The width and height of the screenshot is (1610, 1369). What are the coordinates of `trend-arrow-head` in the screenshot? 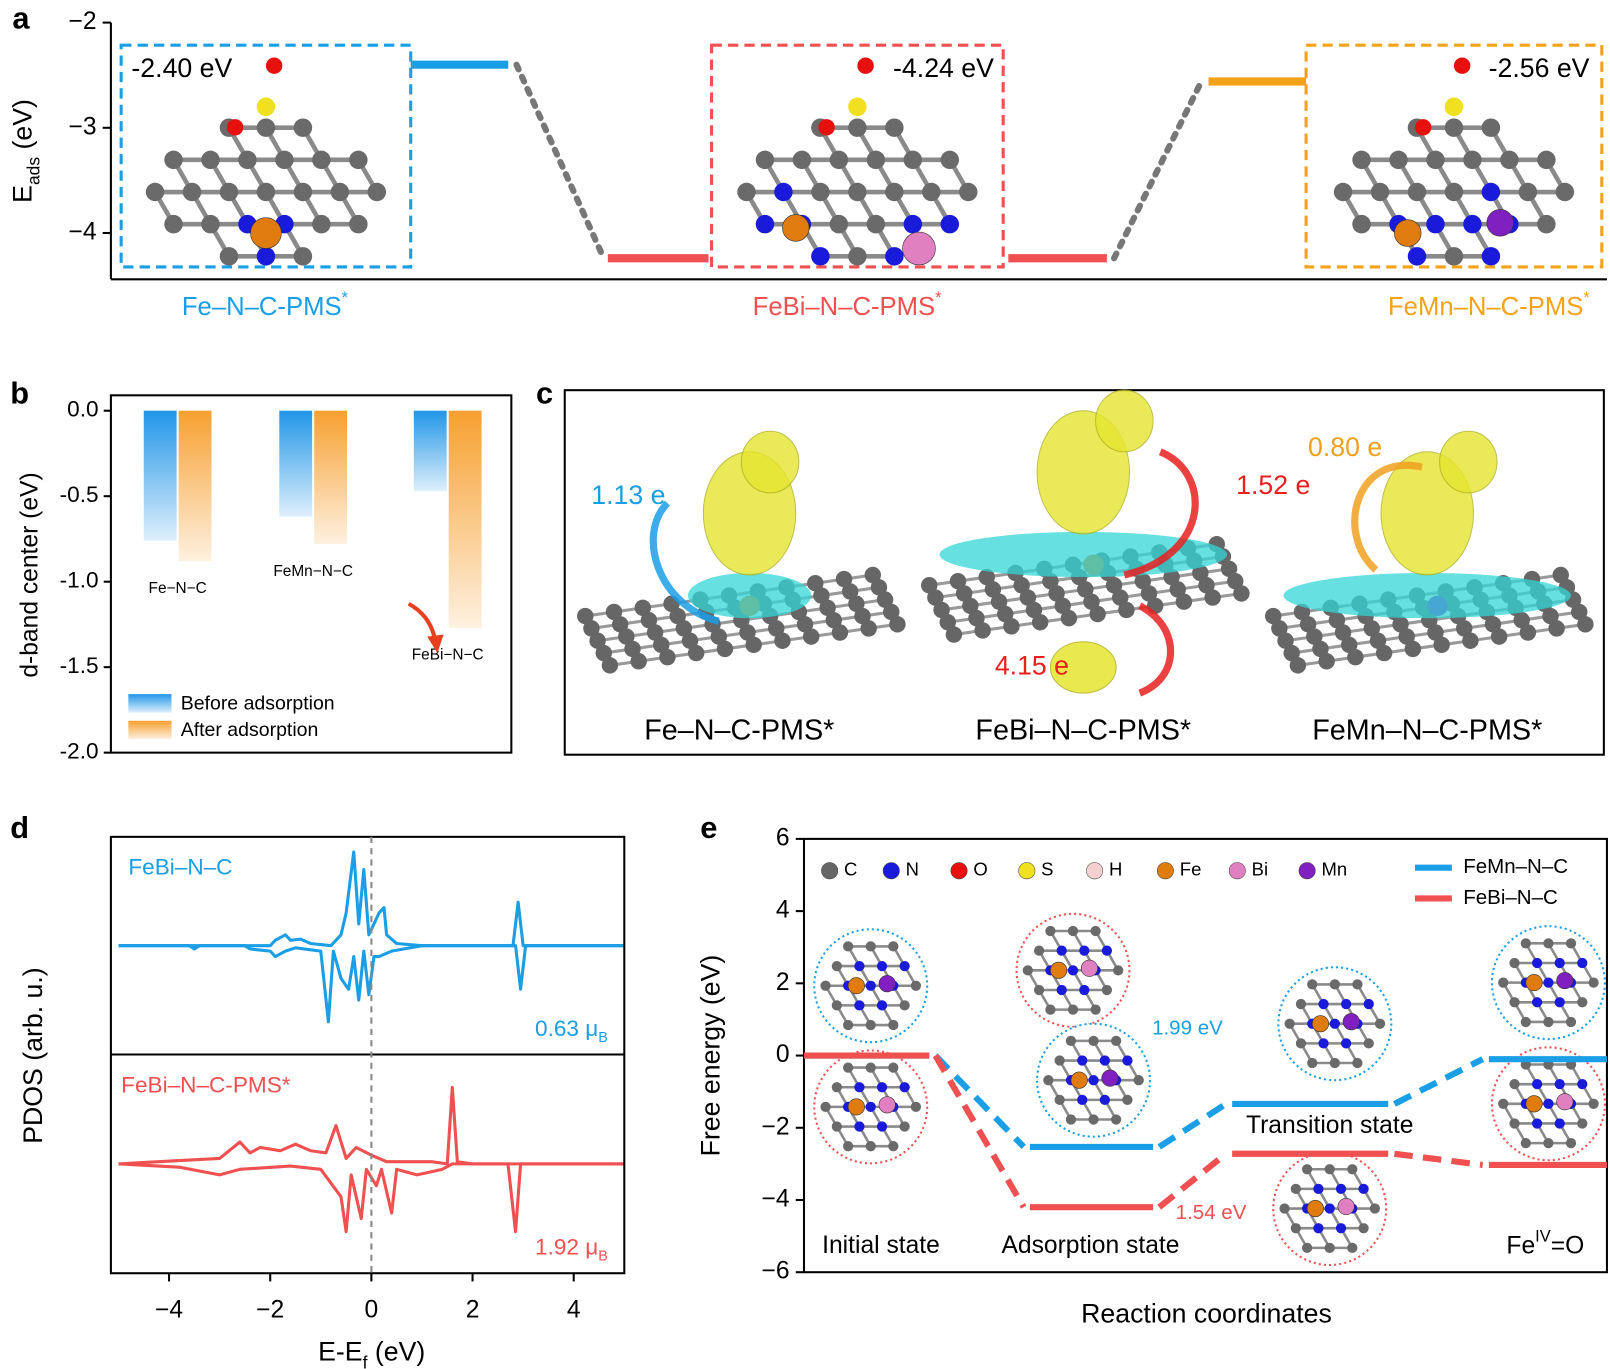 It's located at (435, 644).